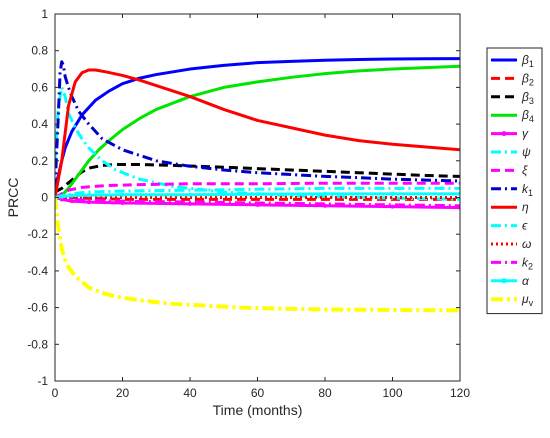 The width and height of the screenshot is (550, 438). Describe the element at coordinates (512, 263) in the screenshot. I see `legend-item: k2` at that location.